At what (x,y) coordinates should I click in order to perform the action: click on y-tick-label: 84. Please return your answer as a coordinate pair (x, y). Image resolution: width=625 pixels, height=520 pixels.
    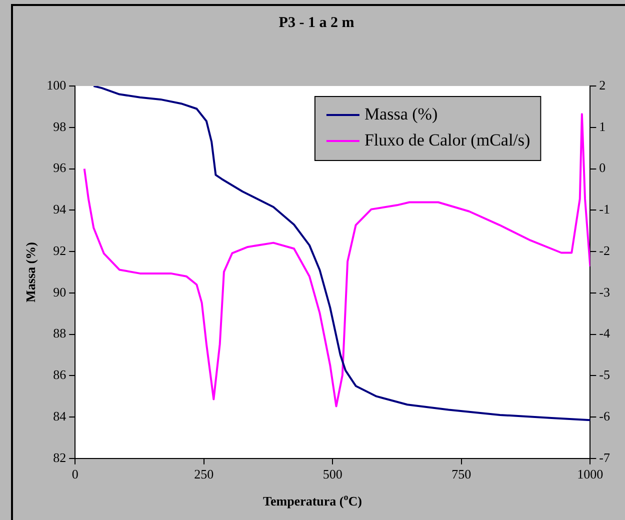
    Looking at the image, I should click on (60, 416).